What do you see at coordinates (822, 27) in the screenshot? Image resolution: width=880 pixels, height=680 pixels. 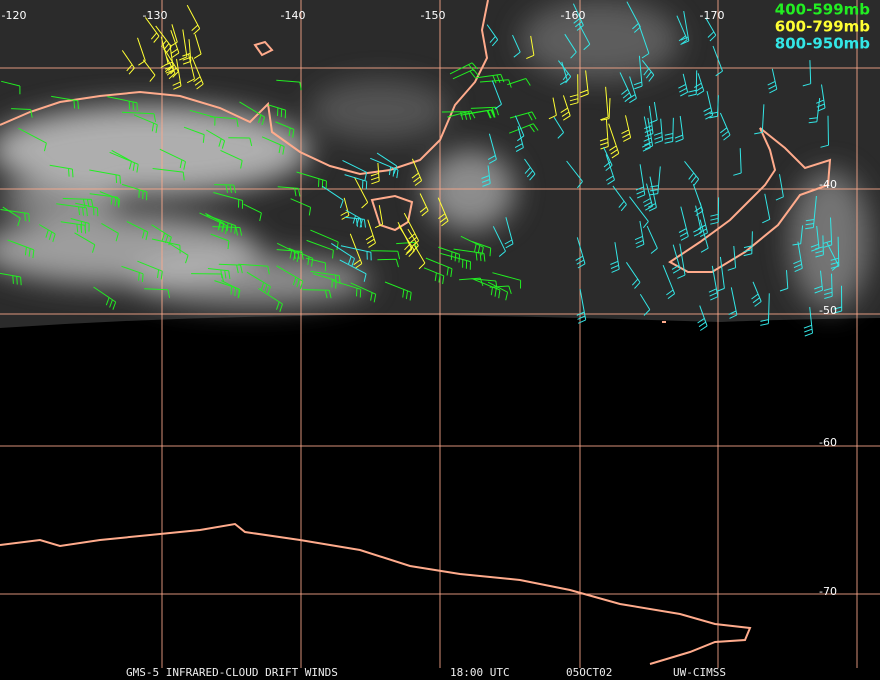 I see `legend-entry: 600-799mb` at bounding box center [822, 27].